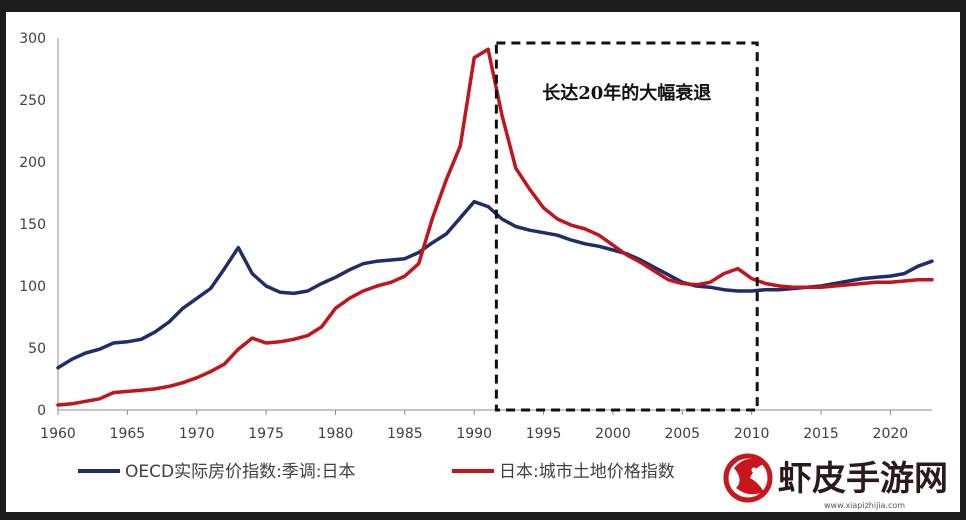 The height and width of the screenshot is (520, 966). I want to click on y-tick-label: 0, so click(41, 411).